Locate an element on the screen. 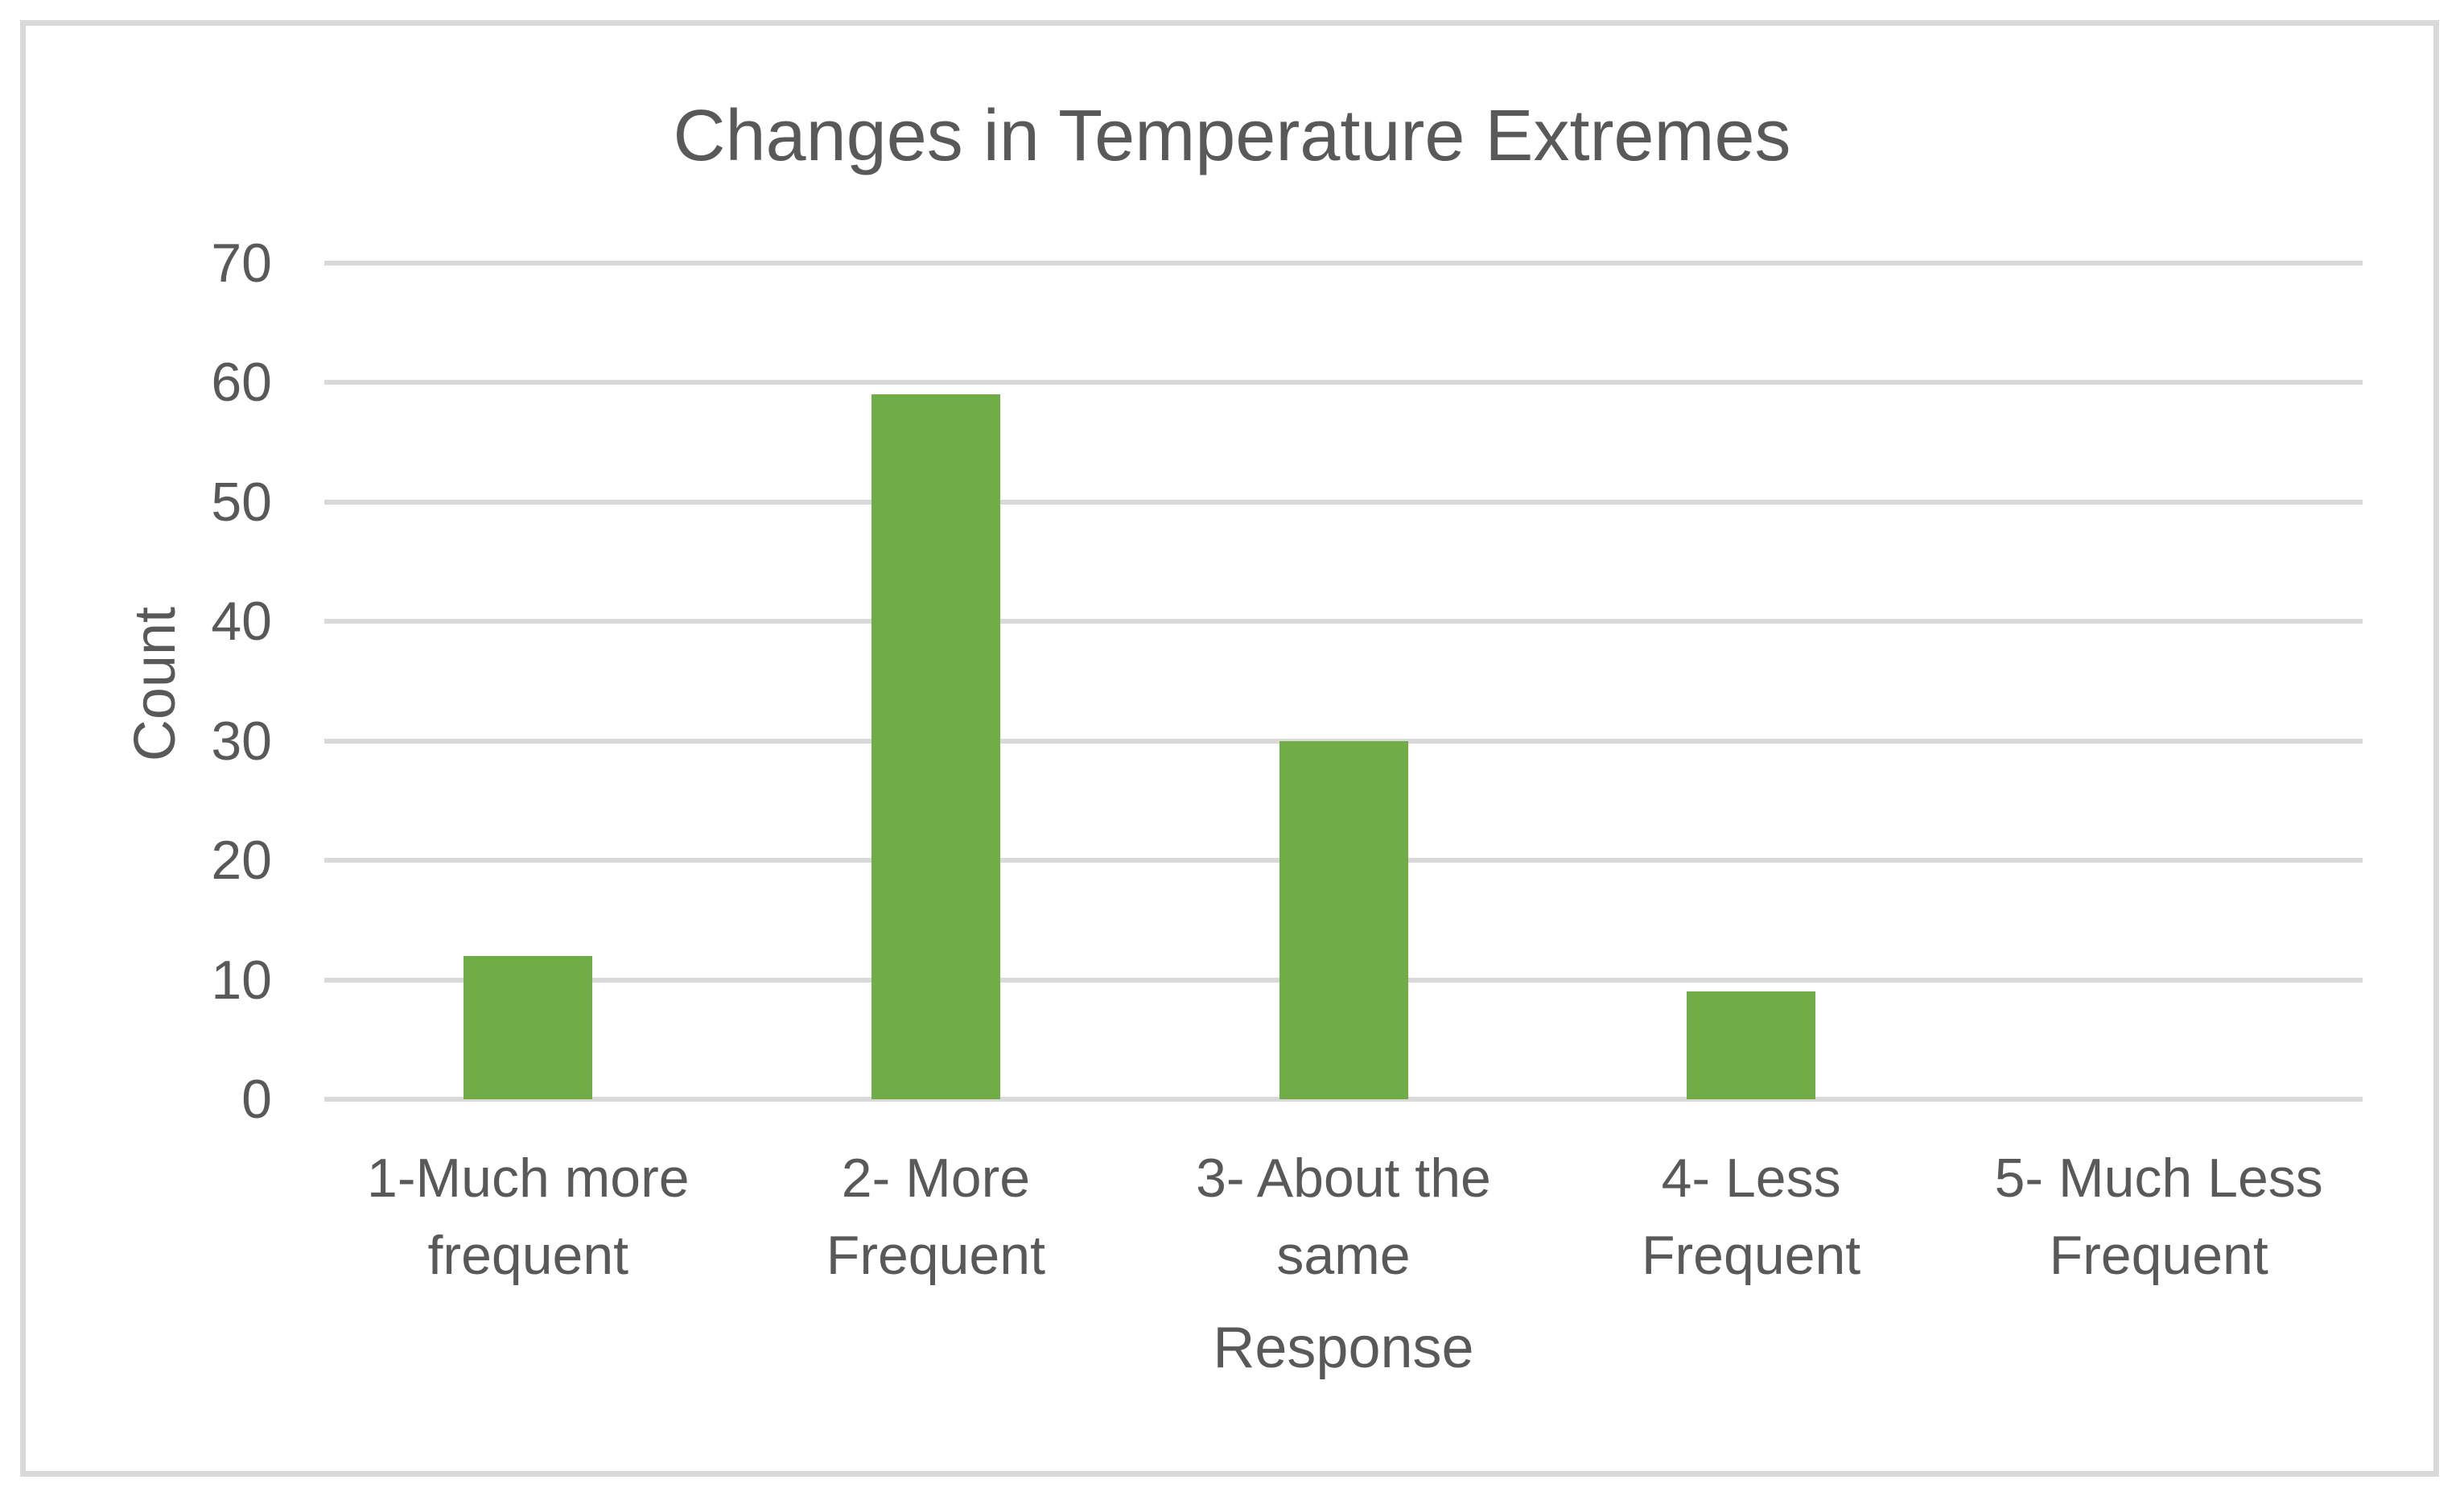 Image resolution: width=2464 pixels, height=1496 pixels. y-tick-label-70: 70 is located at coordinates (241, 263).